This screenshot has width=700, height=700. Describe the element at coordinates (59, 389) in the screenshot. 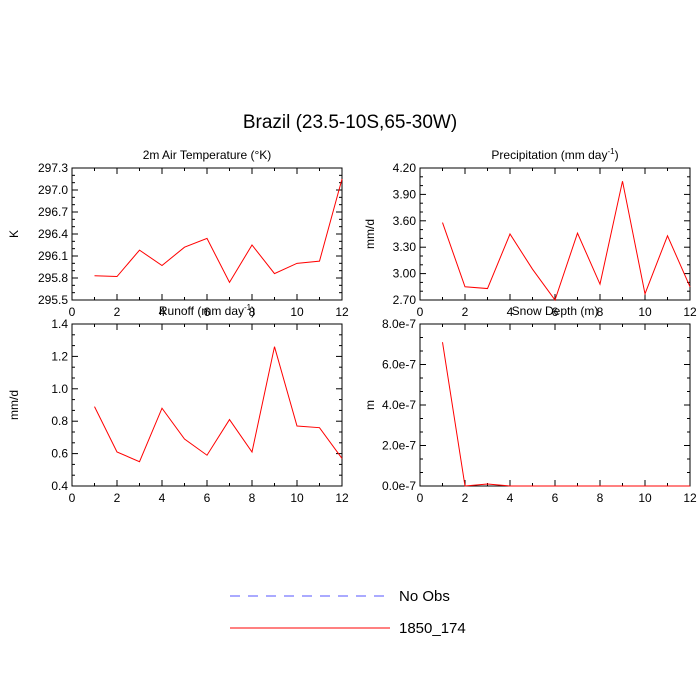

I see `y-tick-label: 1.0` at that location.